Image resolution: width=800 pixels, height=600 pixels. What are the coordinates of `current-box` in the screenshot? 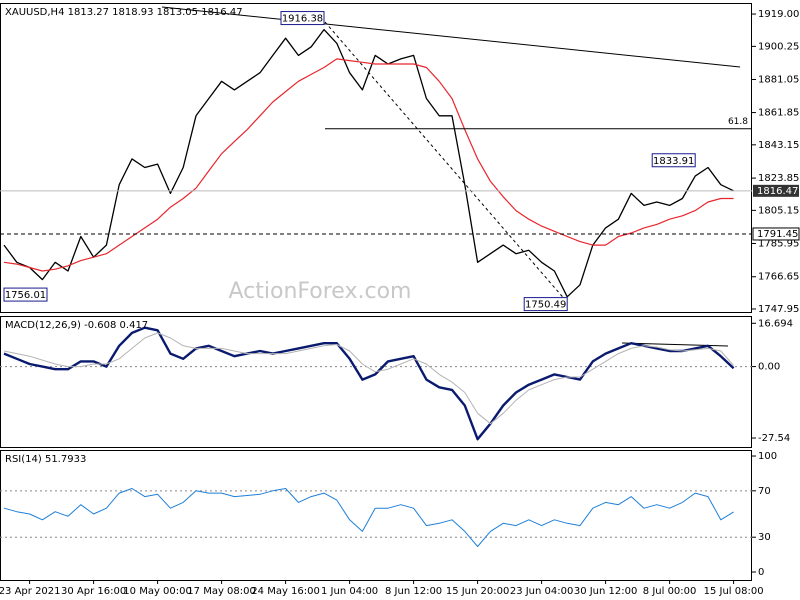 It's located at (776, 190).